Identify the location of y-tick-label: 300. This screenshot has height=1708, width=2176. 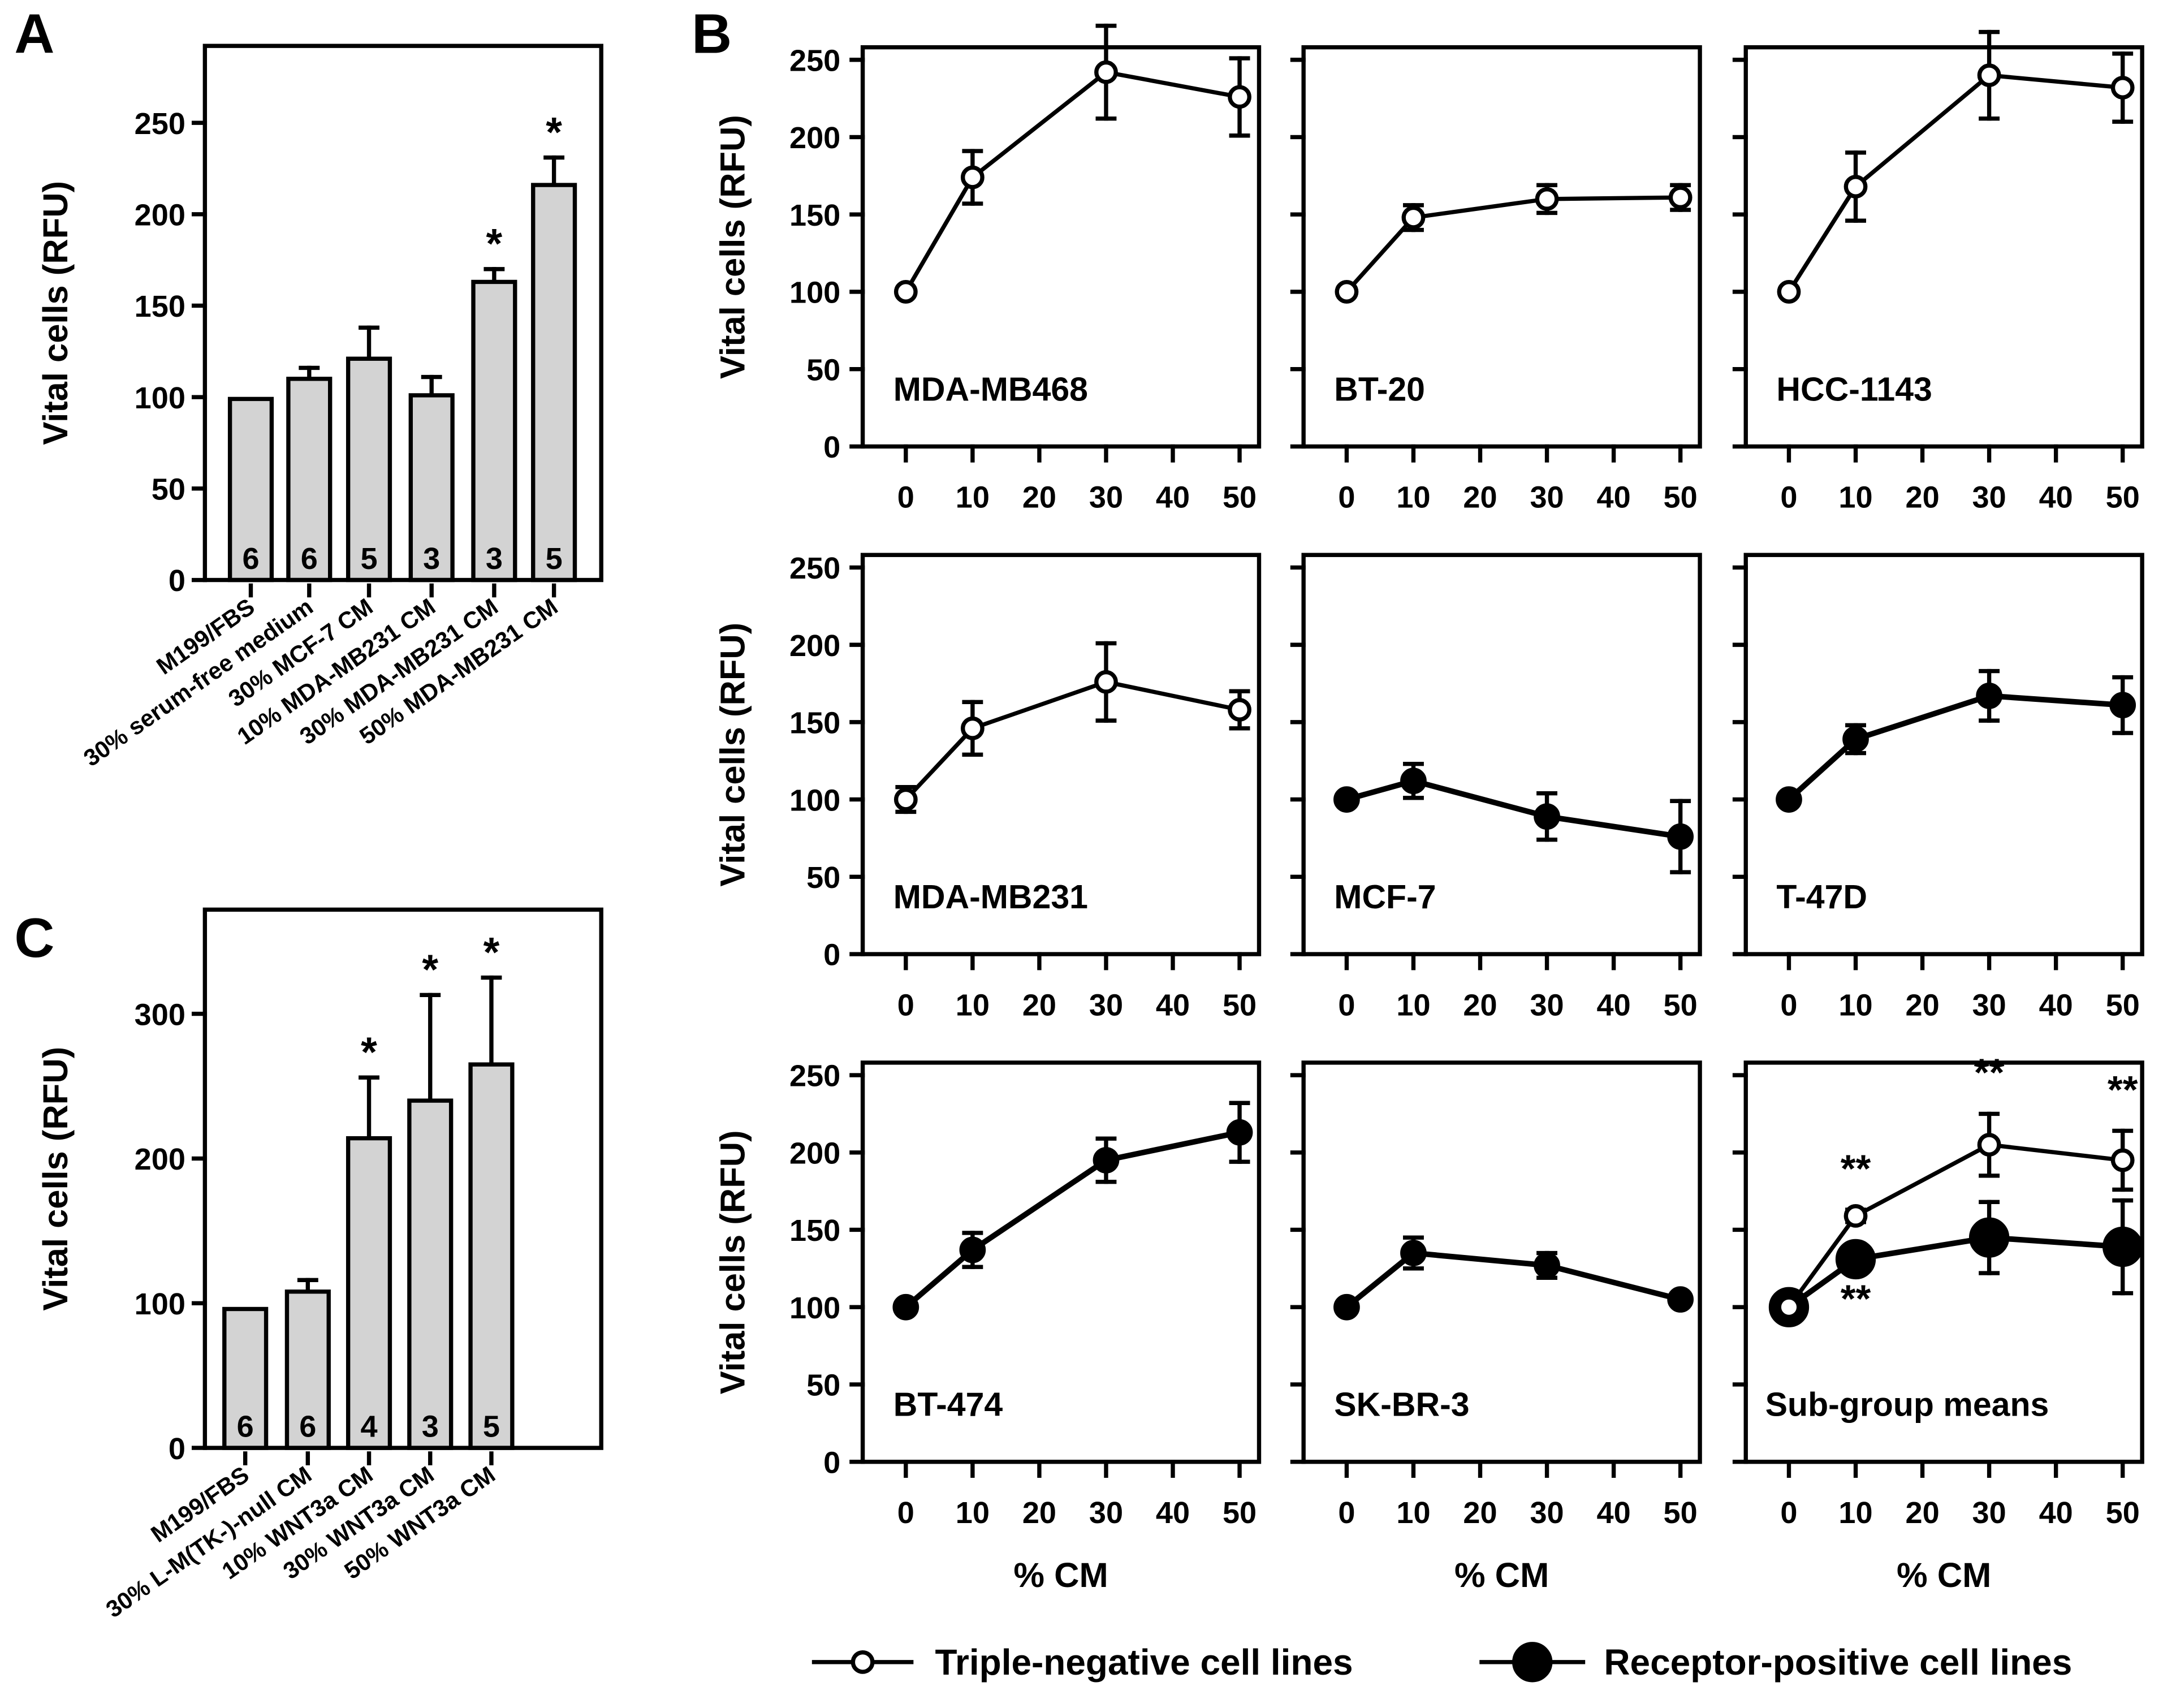
(160, 1015).